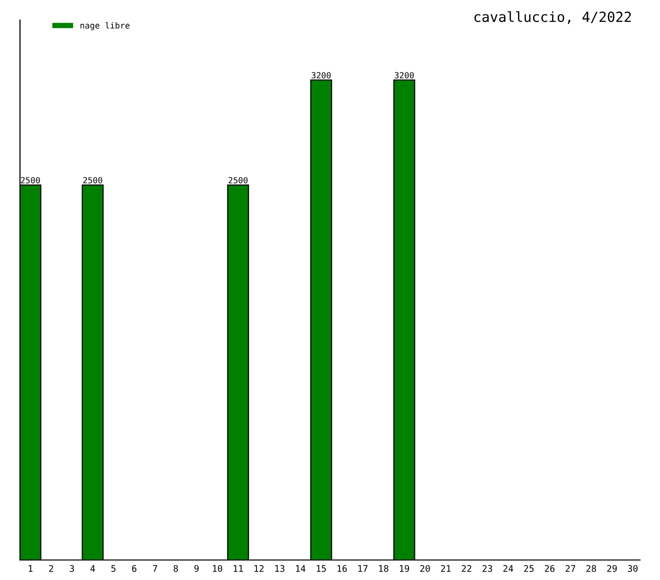  Describe the element at coordinates (92, 568) in the screenshot. I see `x-tick-label: 4` at that location.